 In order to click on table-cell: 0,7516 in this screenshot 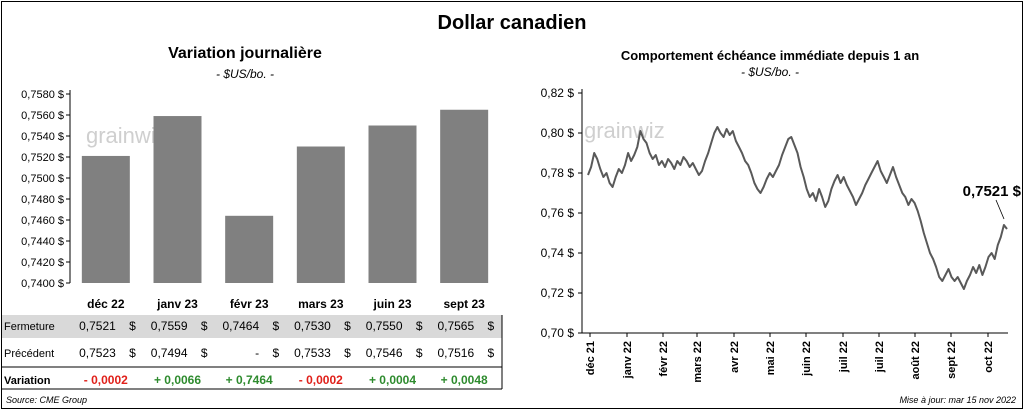, I will do `click(455, 353)`.